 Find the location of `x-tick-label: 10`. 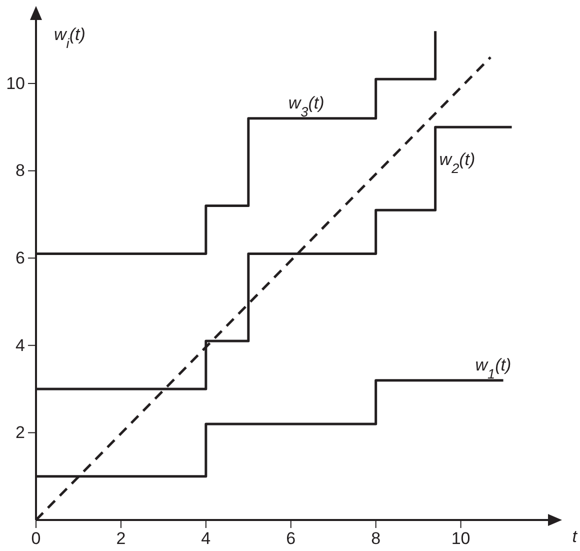

x-tick-label: 10 is located at coordinates (460, 538).